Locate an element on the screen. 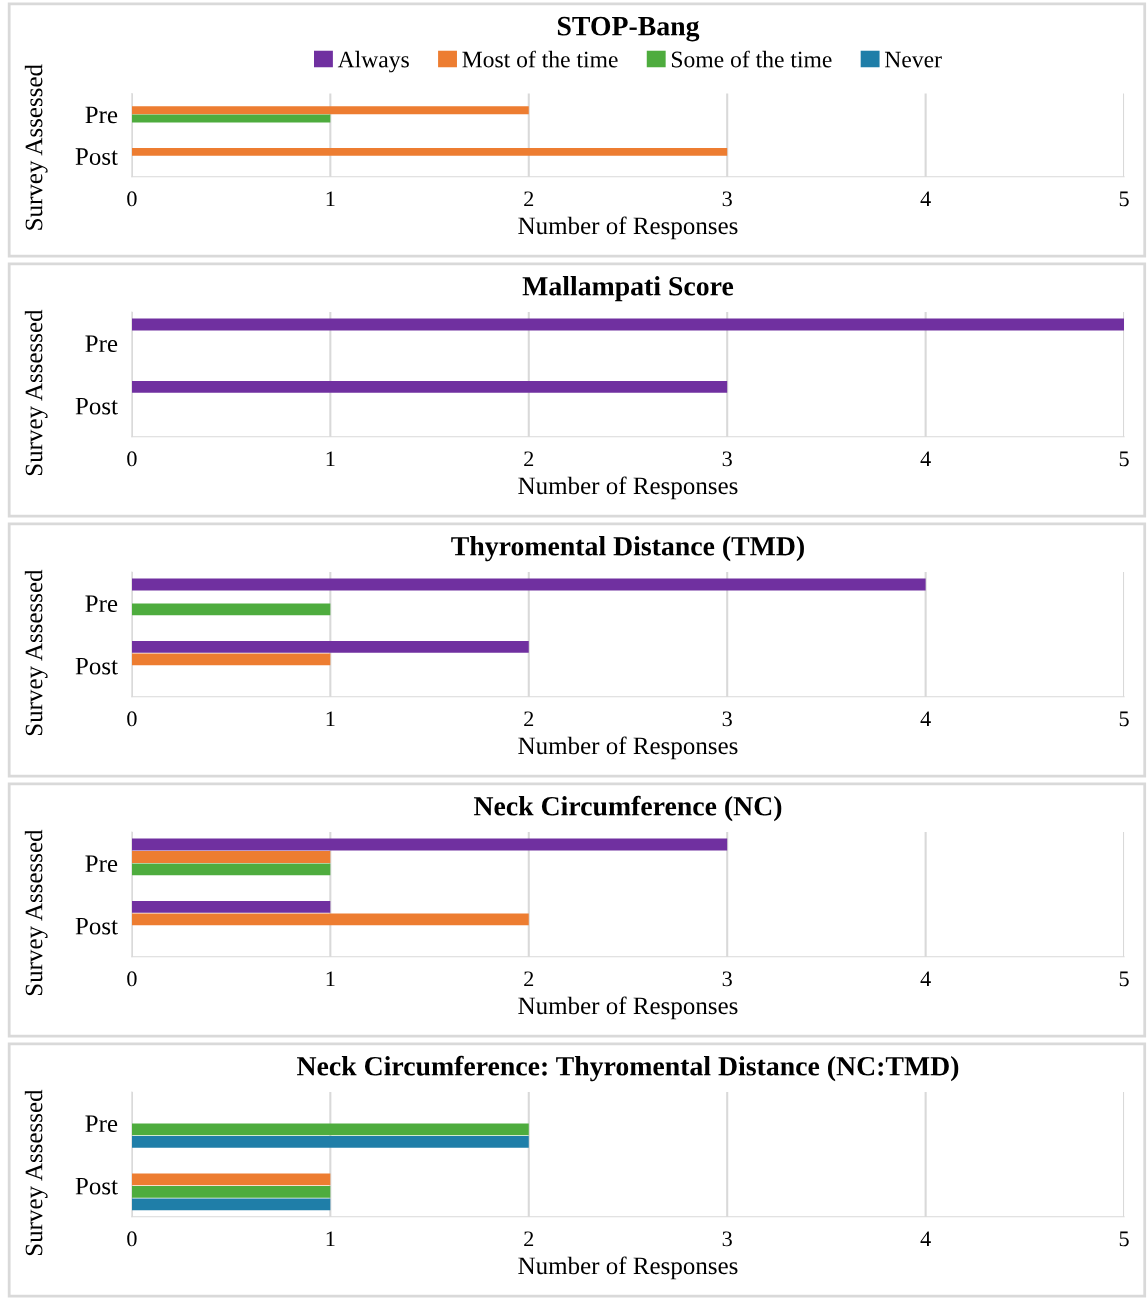  chart-title: Neck Circumference: Thyromental Distance (NC:TMD) is located at coordinates (628, 1068).